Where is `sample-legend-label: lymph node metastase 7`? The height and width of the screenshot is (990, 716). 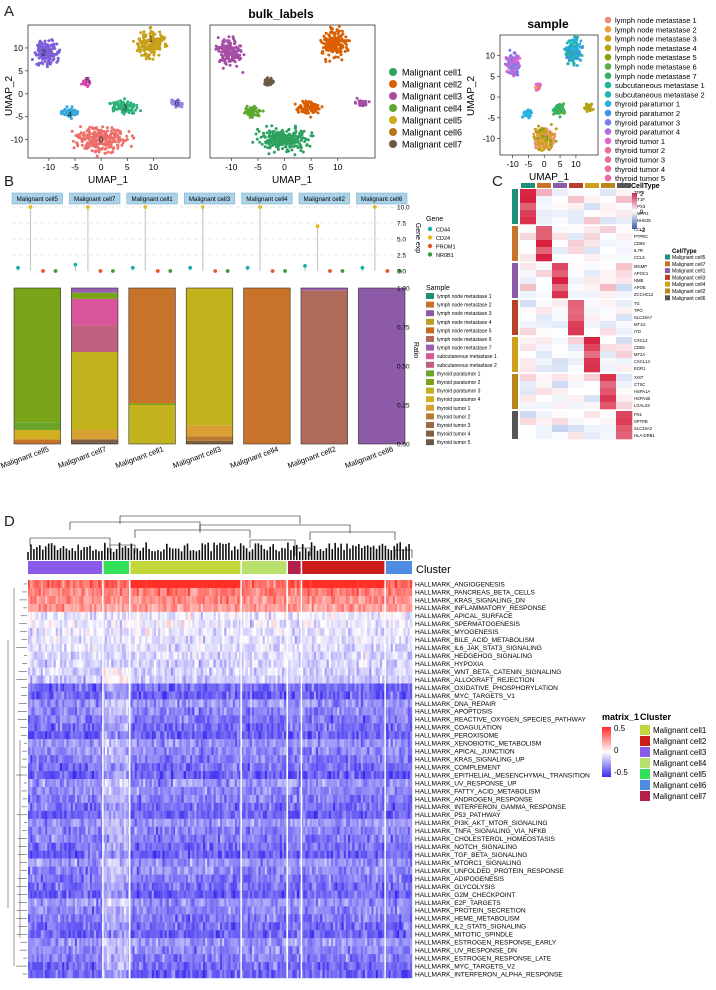
sample-legend-label: lymph node metastase 7 is located at coordinates (656, 76).